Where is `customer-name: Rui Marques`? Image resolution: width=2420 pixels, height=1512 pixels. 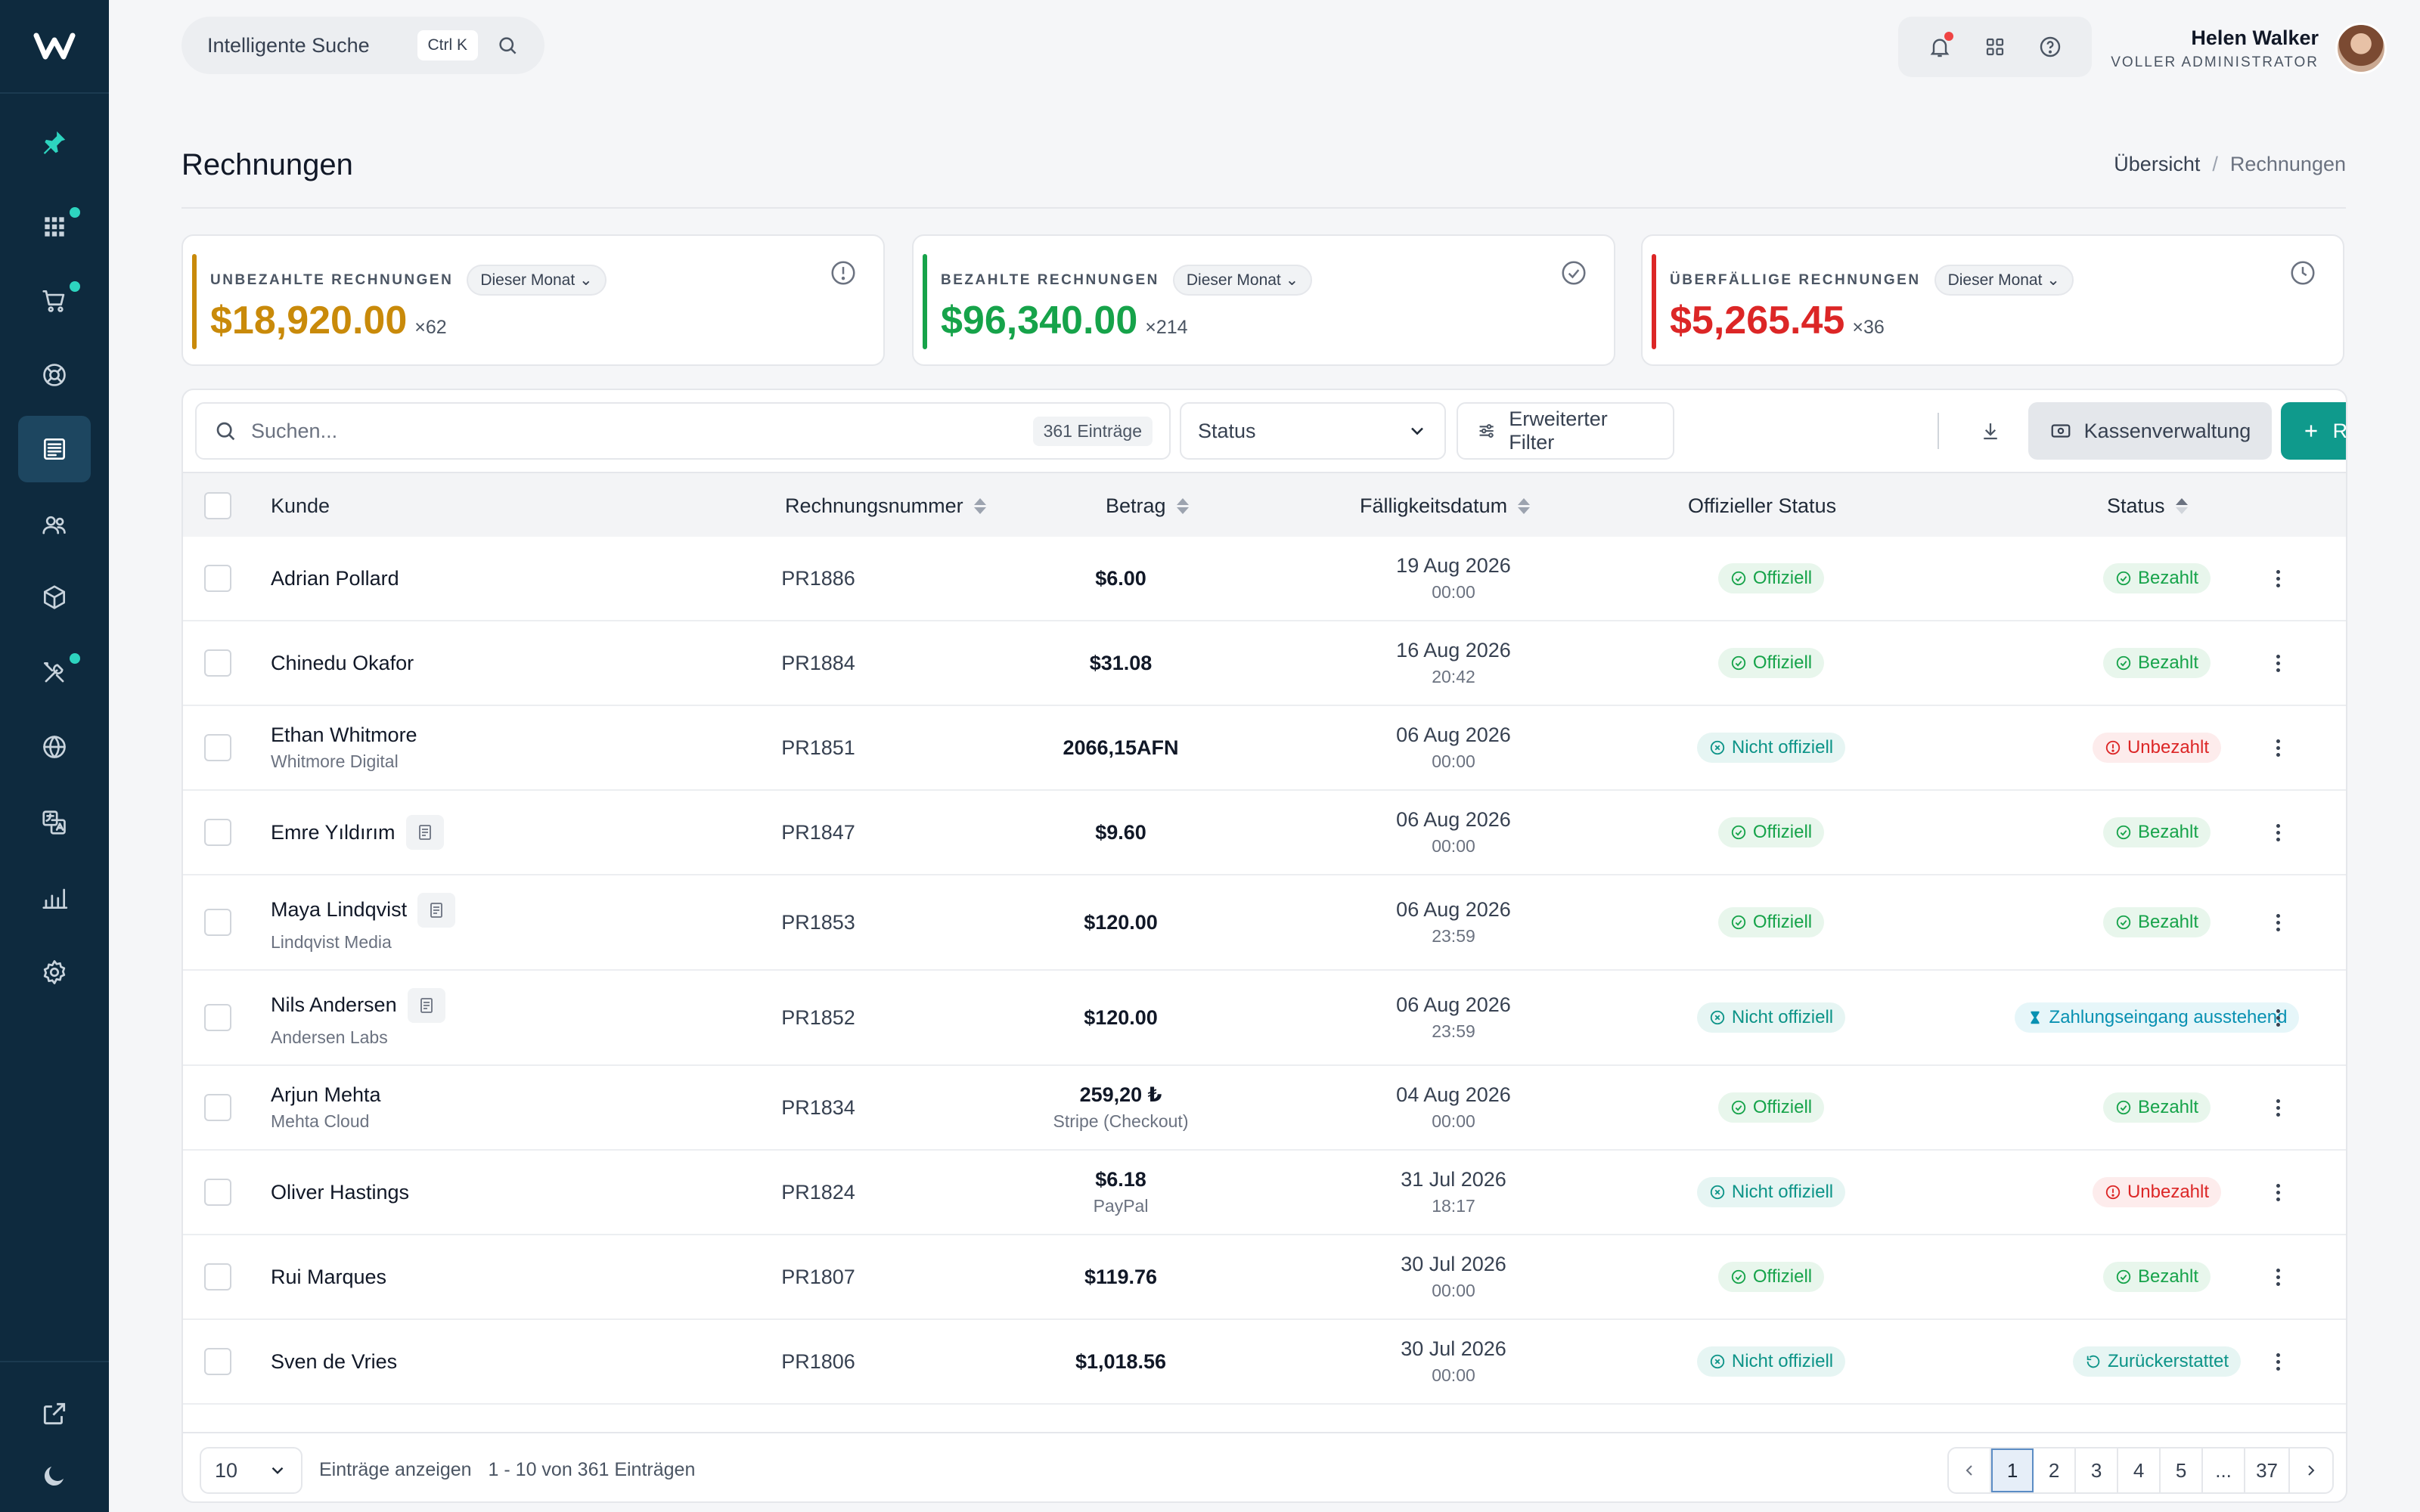
customer-name: Rui Marques is located at coordinates (329, 1276).